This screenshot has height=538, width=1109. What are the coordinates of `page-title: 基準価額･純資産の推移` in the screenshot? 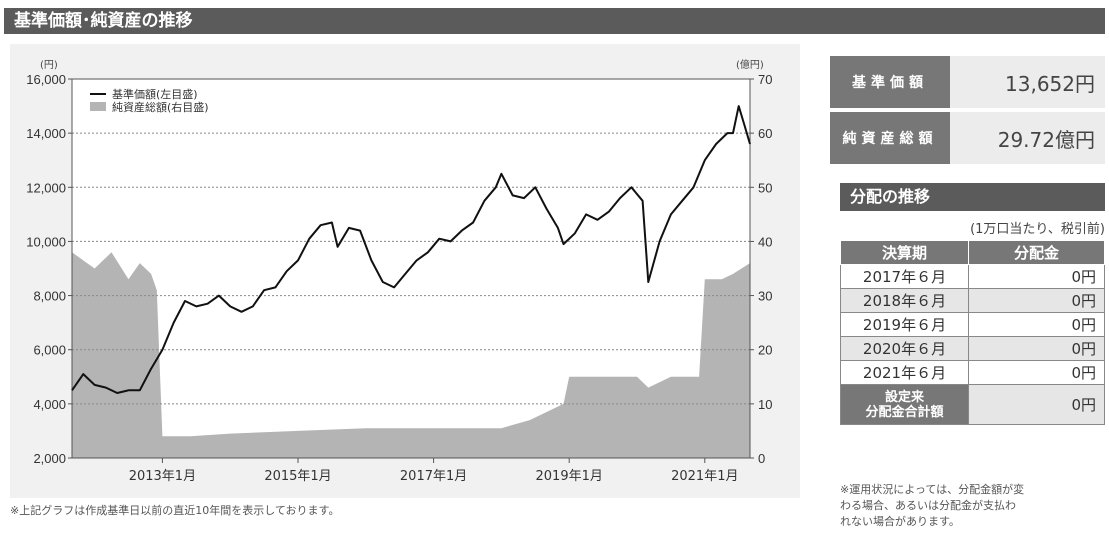 It's located at (554, 21).